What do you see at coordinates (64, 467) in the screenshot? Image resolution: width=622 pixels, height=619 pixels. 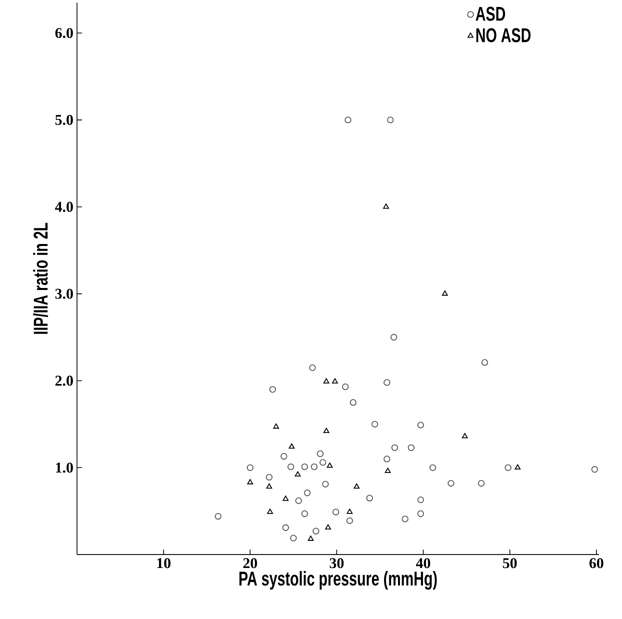 I see `y-tick-label: 1.0` at bounding box center [64, 467].